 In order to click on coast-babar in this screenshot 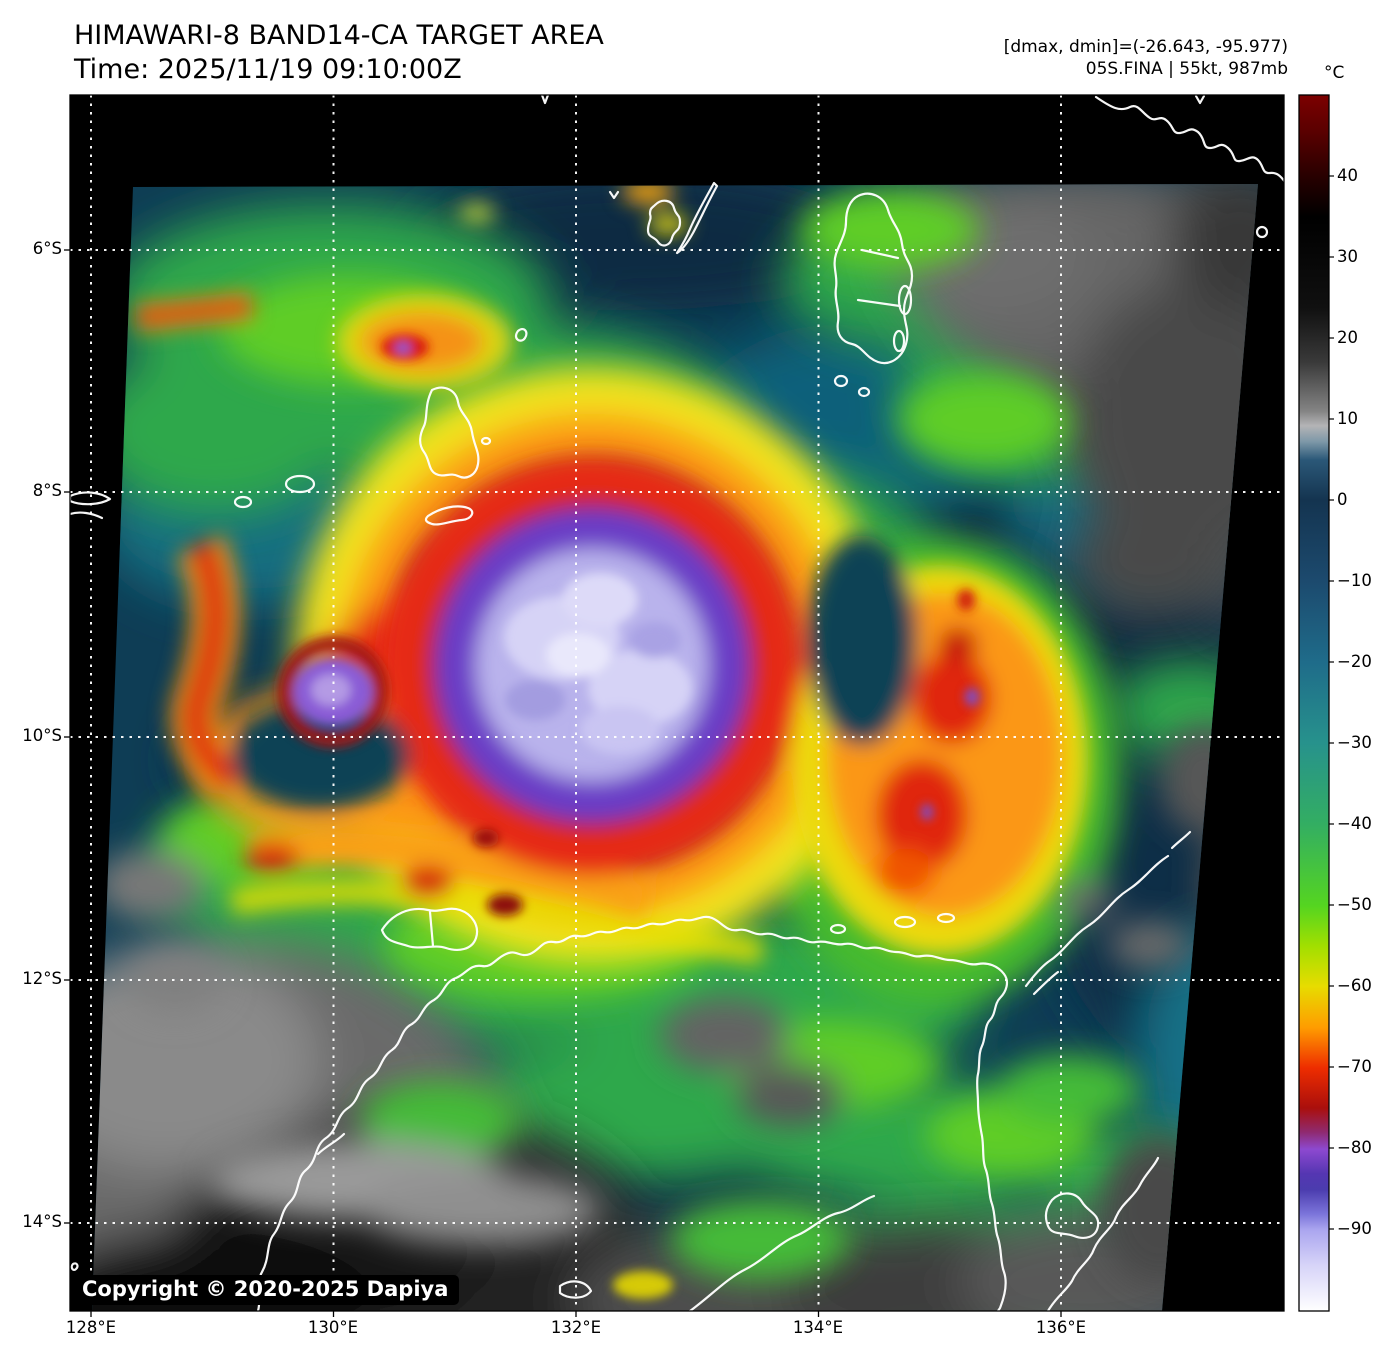, I will do `click(449, 515)`.